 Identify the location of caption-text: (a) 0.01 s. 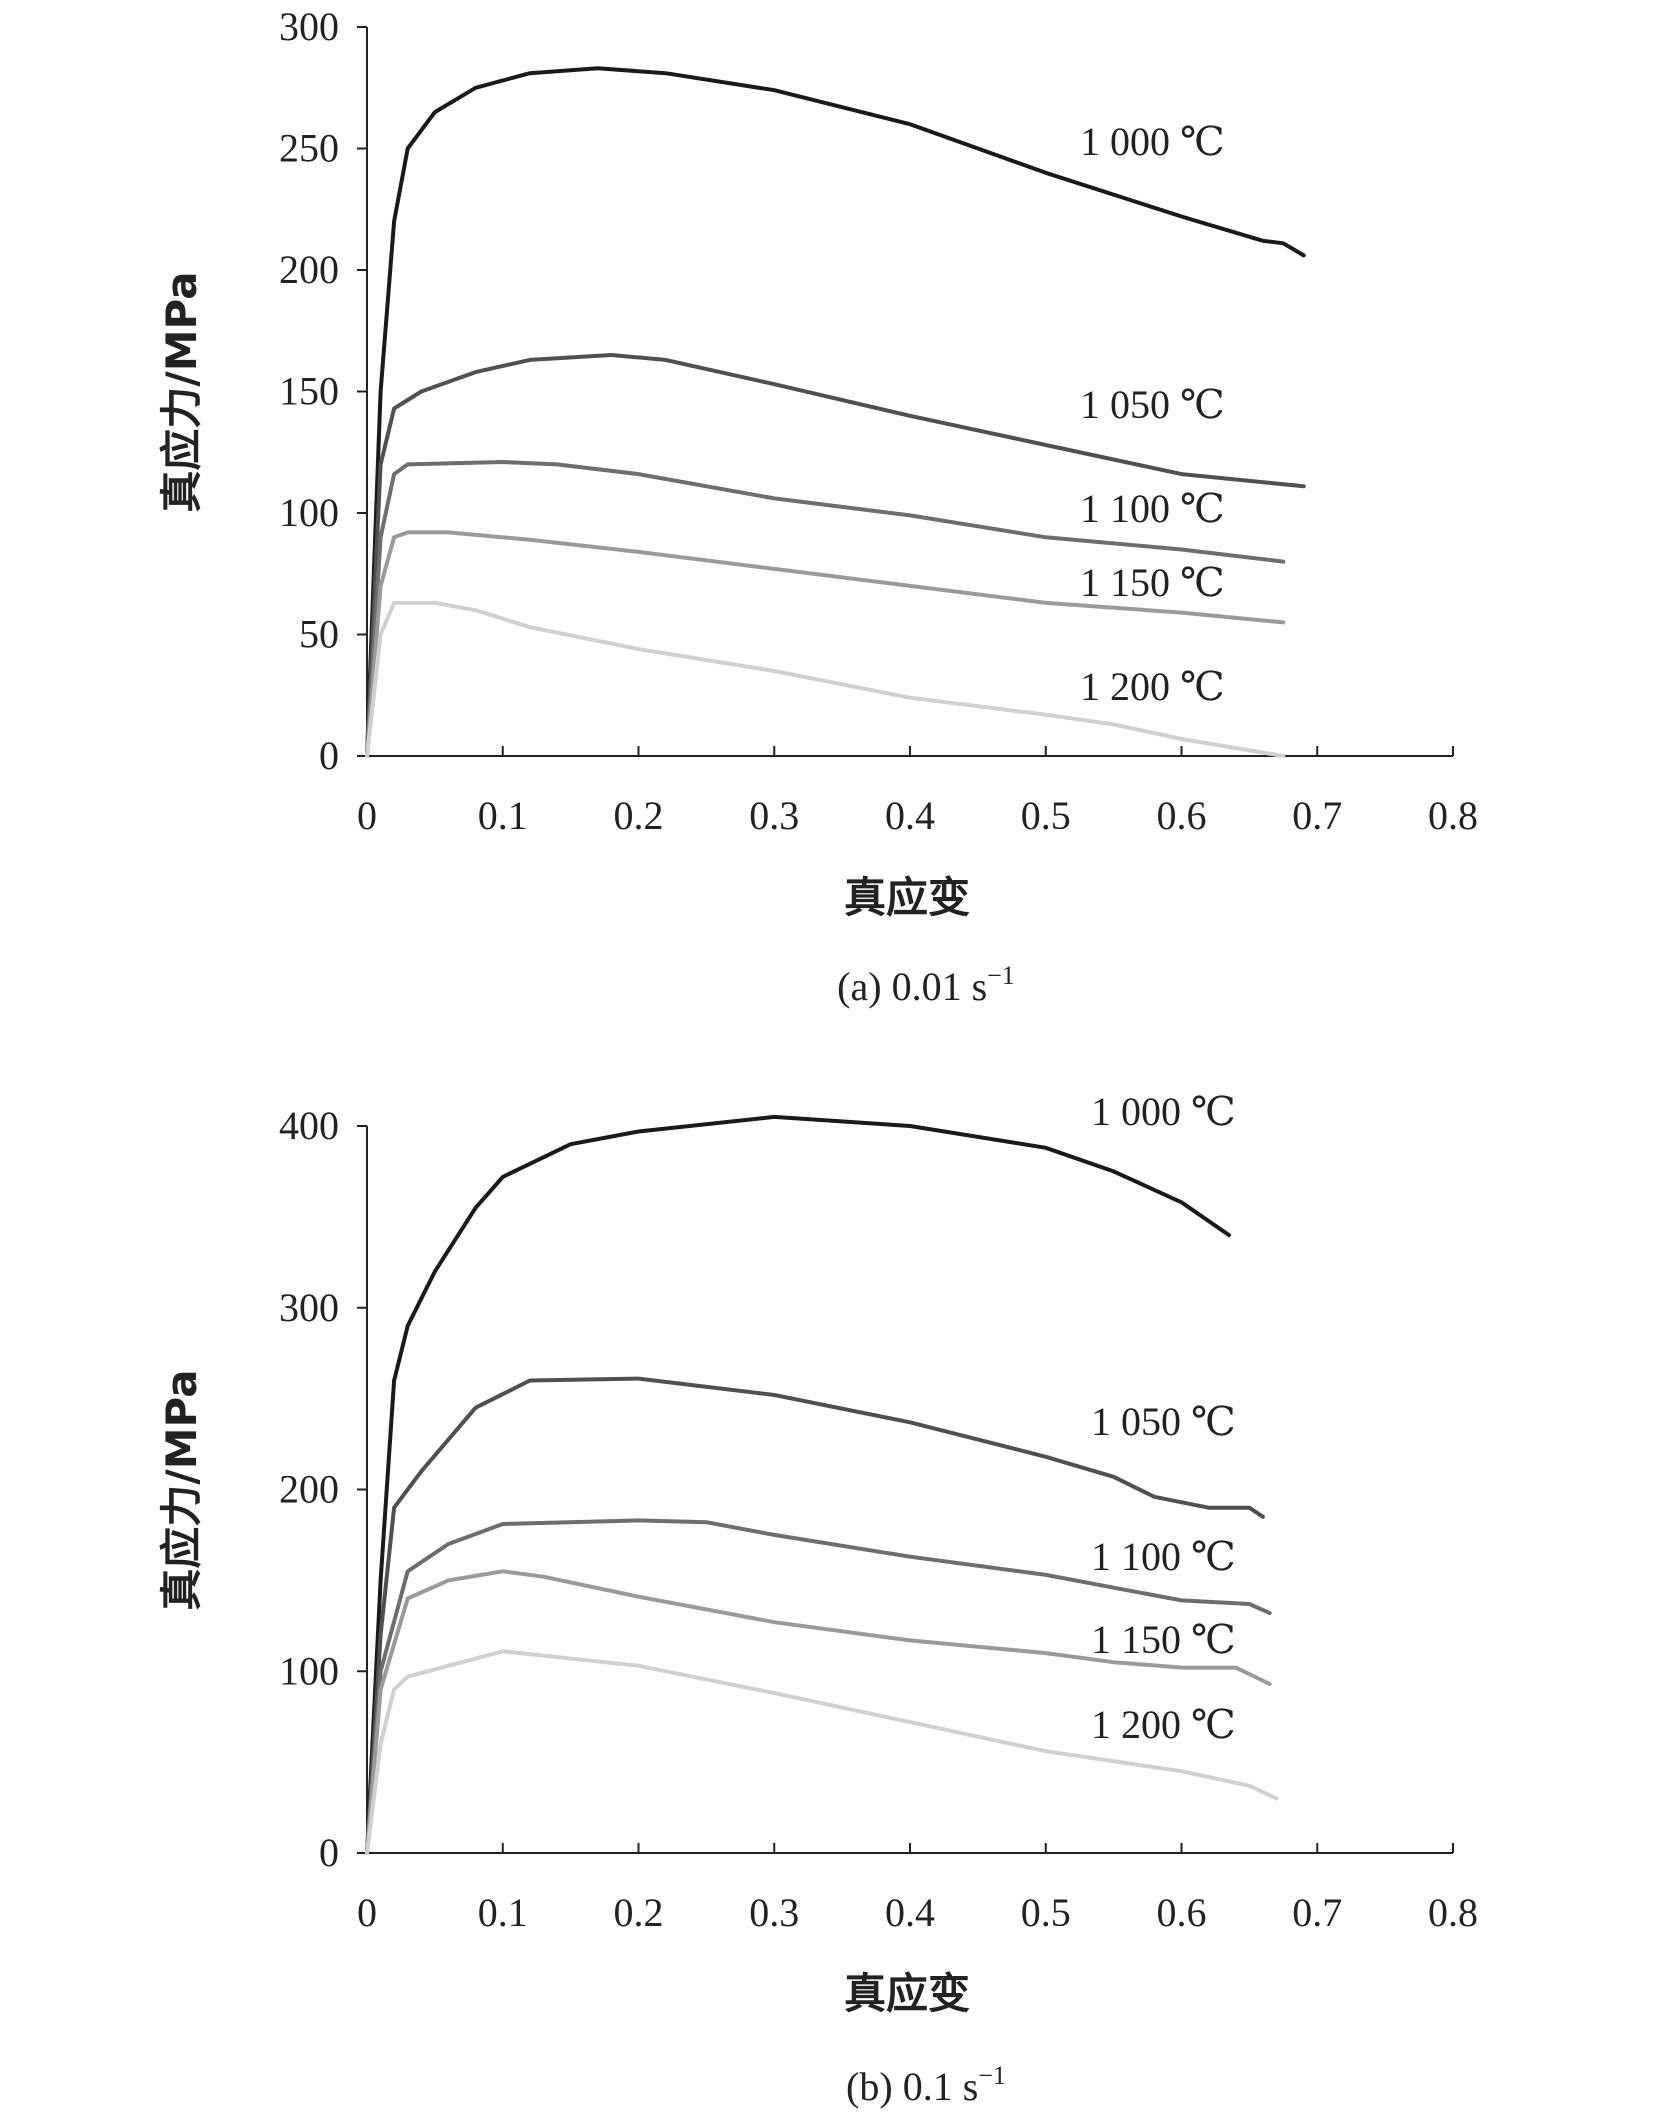
(912, 986).